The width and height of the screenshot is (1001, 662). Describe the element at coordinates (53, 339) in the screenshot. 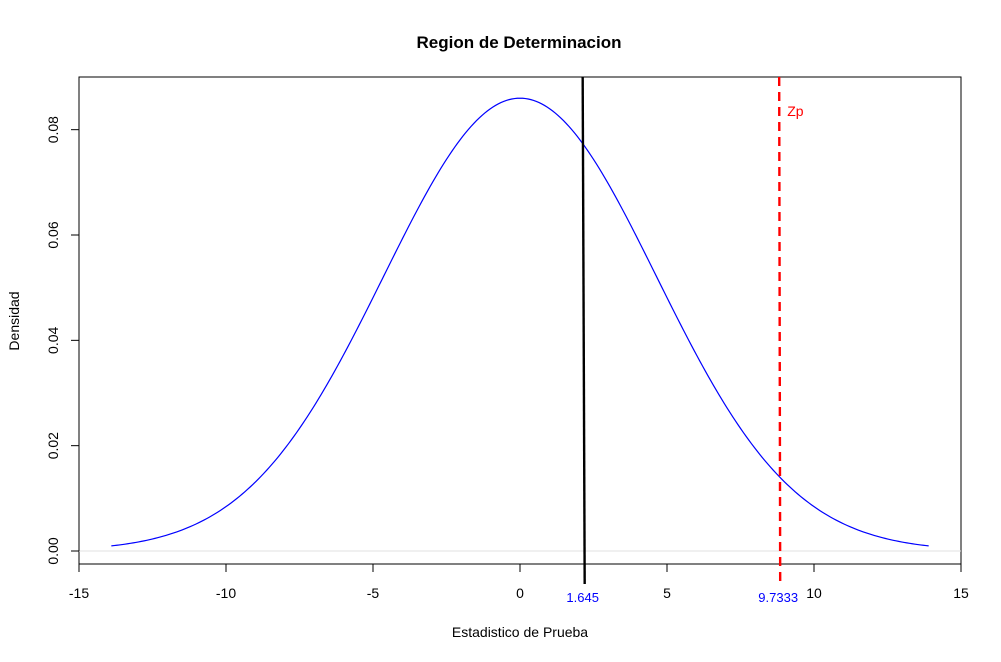

I see `y-tick-label: 0.04` at that location.